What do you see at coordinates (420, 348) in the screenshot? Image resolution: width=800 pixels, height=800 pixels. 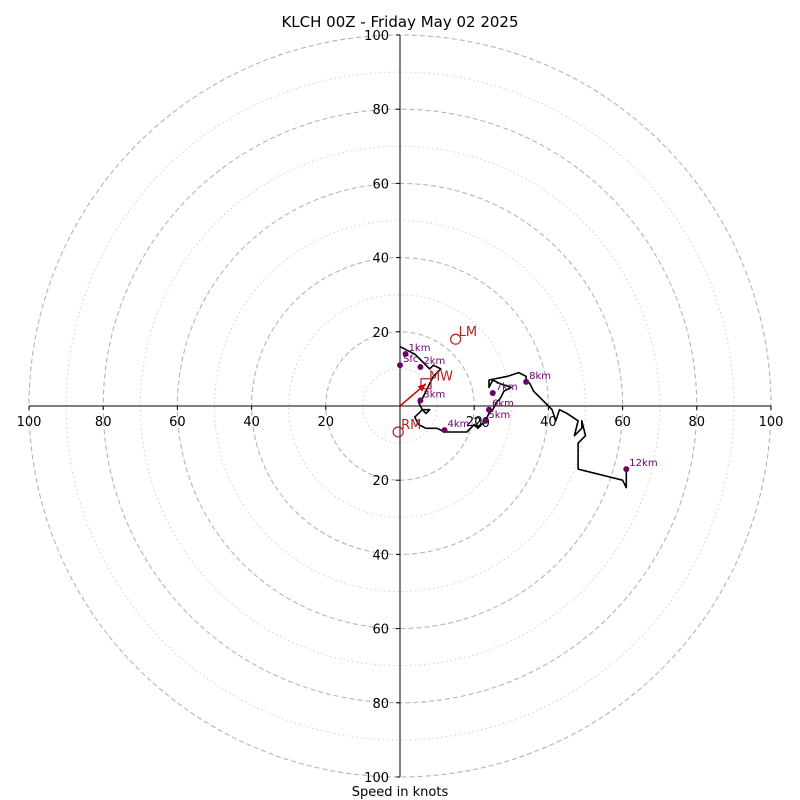 I see `height-label-1km: 1km` at bounding box center [420, 348].